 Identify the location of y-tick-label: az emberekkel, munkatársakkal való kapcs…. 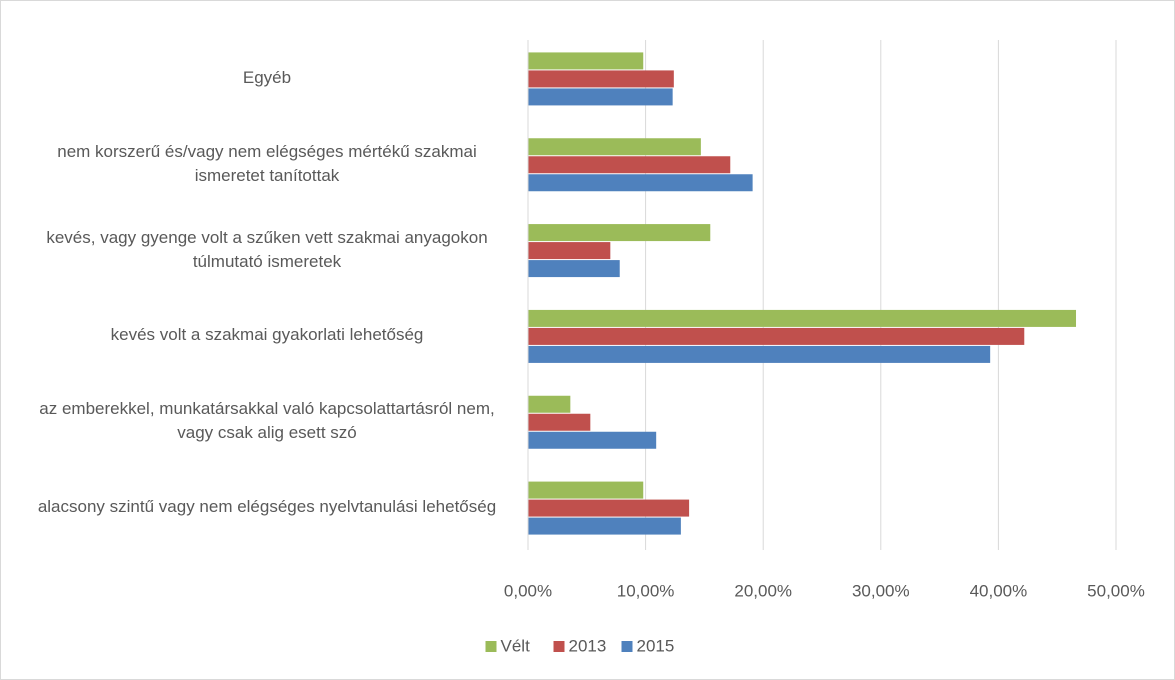
(267, 421).